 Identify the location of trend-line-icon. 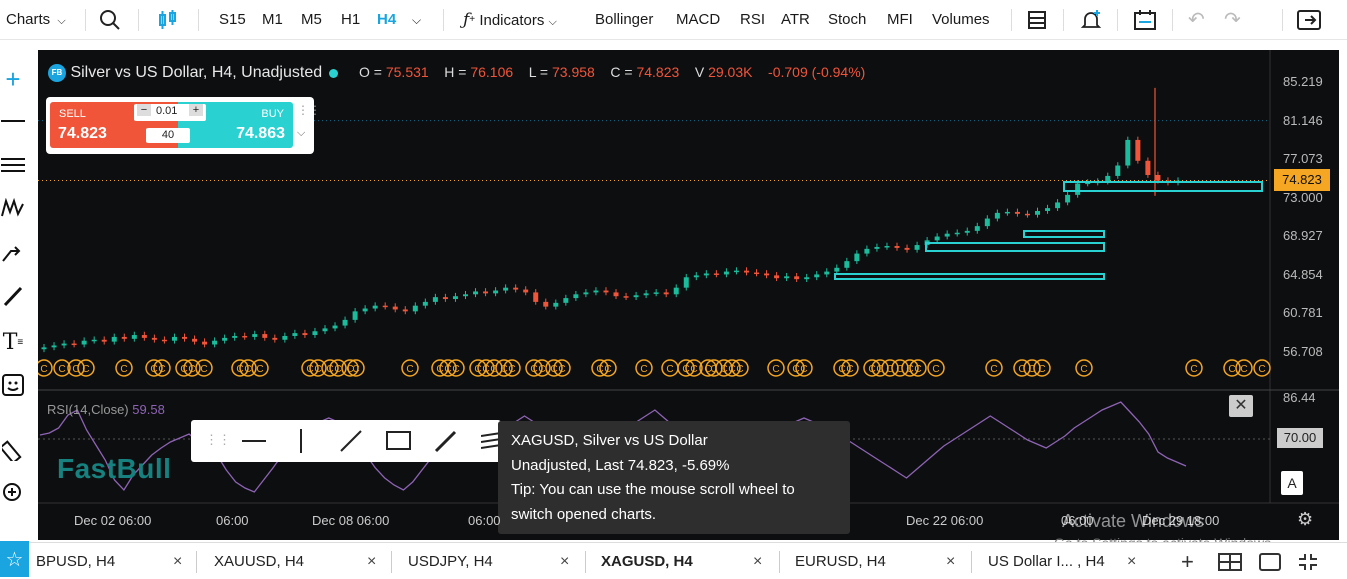
(351, 441).